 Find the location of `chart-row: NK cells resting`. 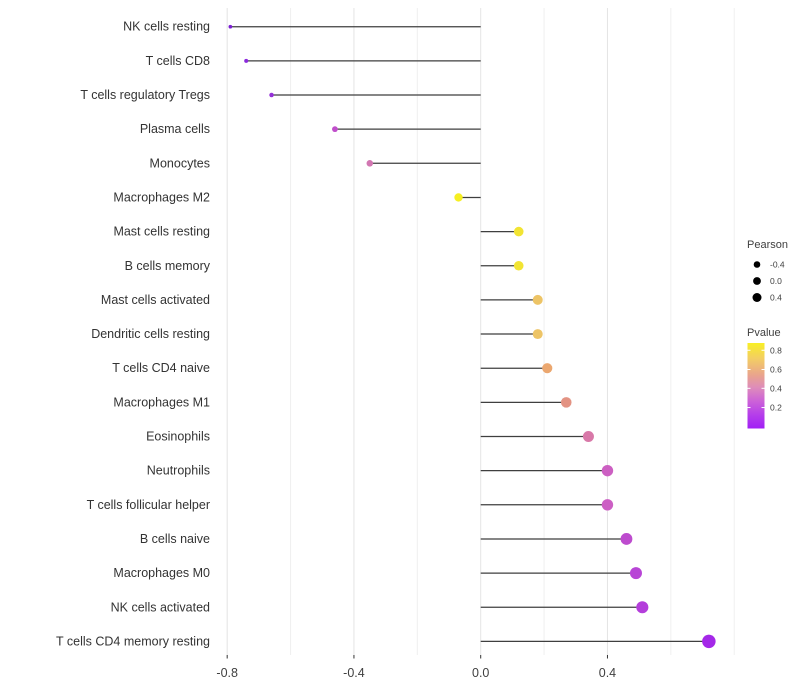

chart-row: NK cells resting is located at coordinates (302, 27).